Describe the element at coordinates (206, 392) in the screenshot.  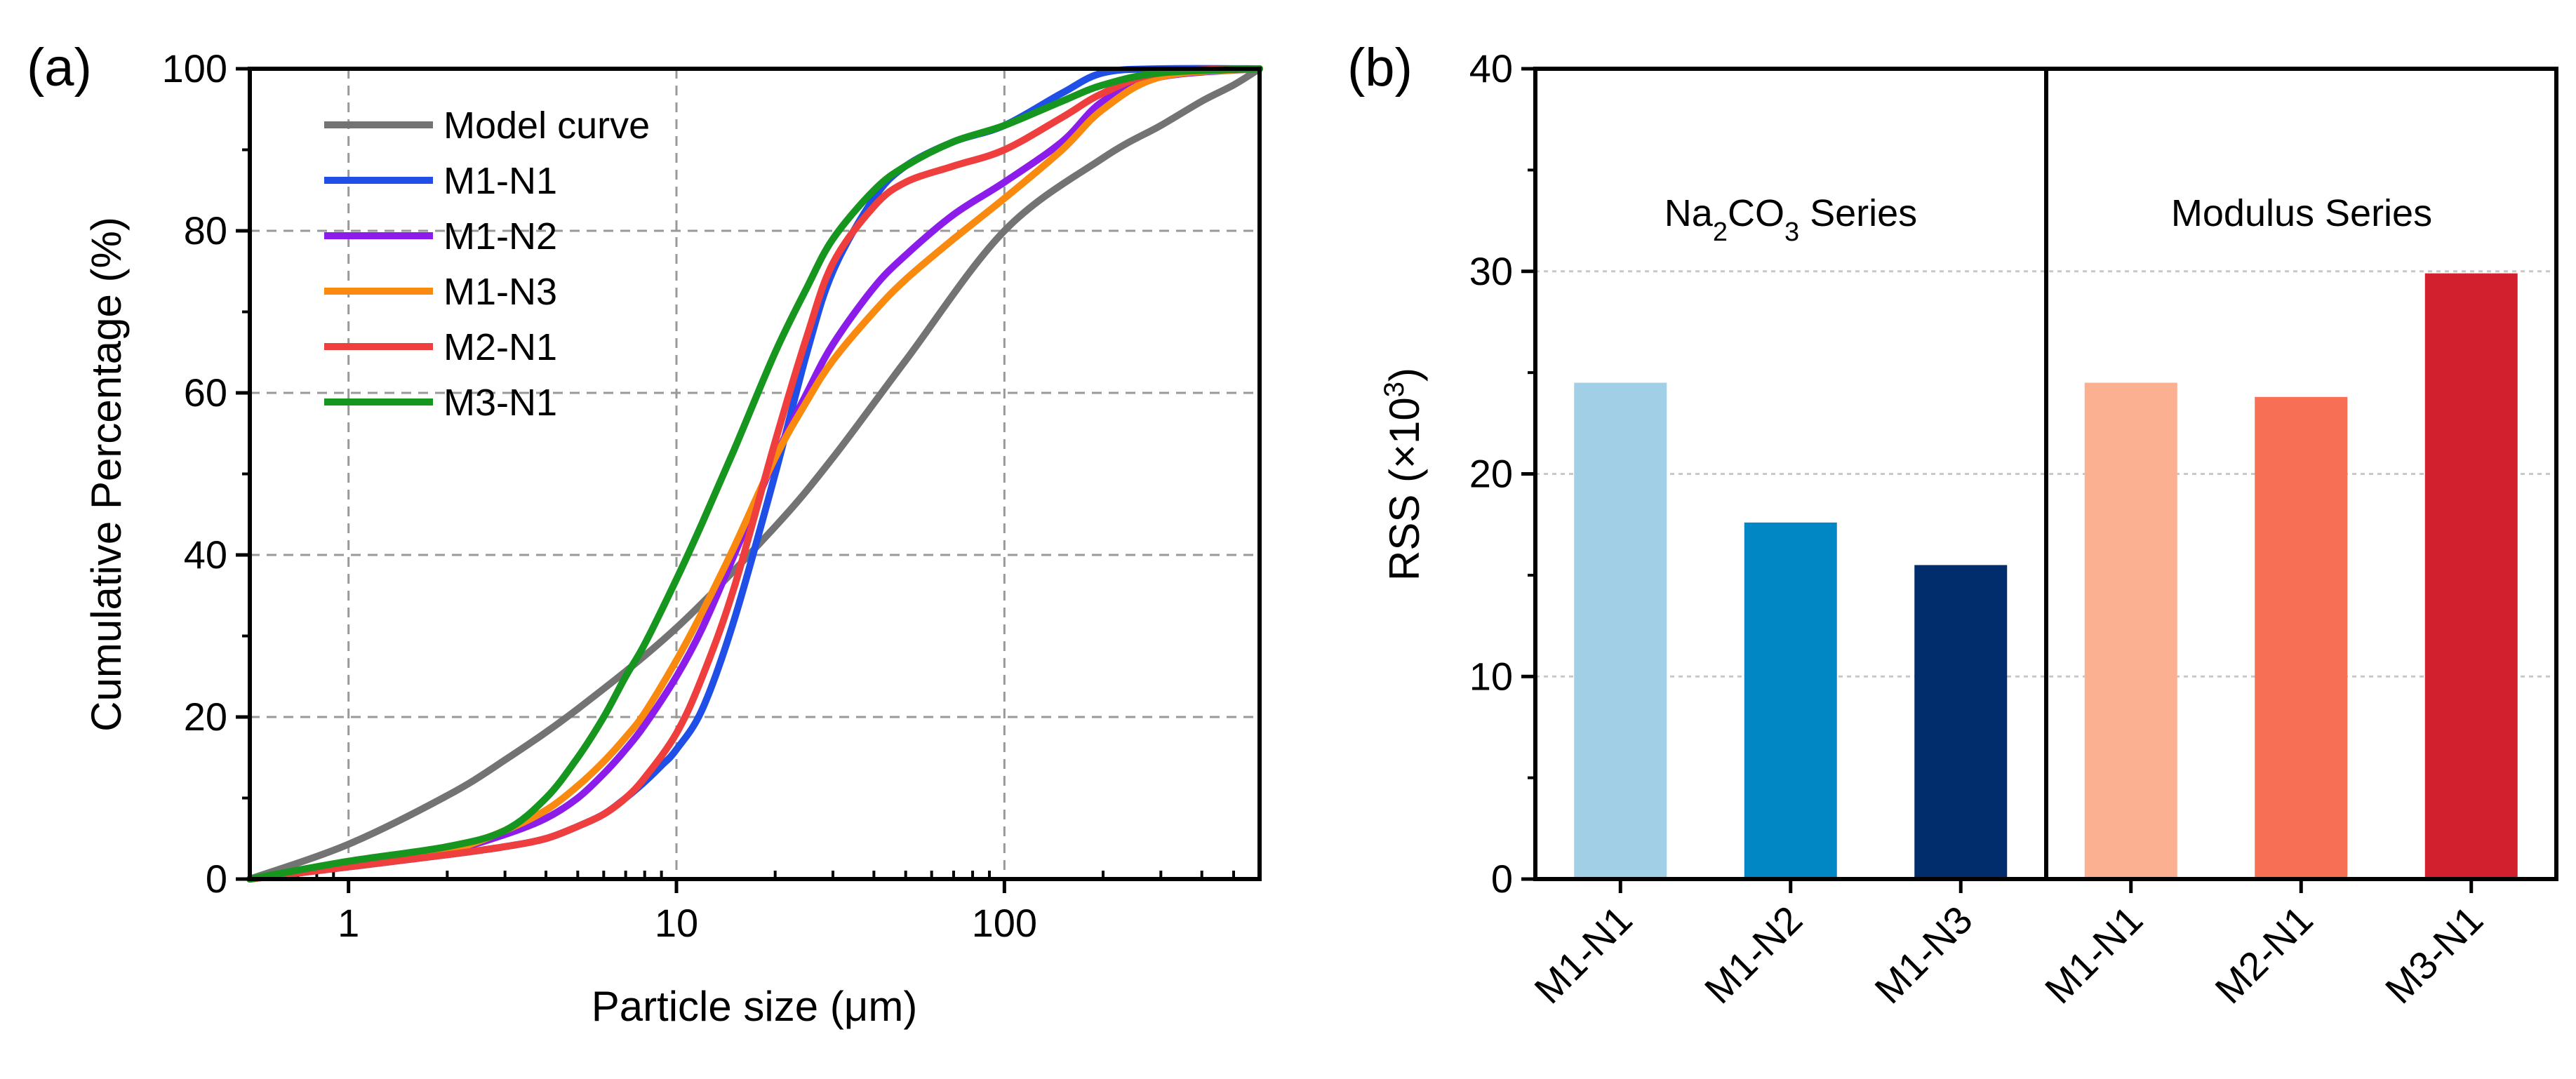
I see `panel-a-y-tick-label: 60` at that location.